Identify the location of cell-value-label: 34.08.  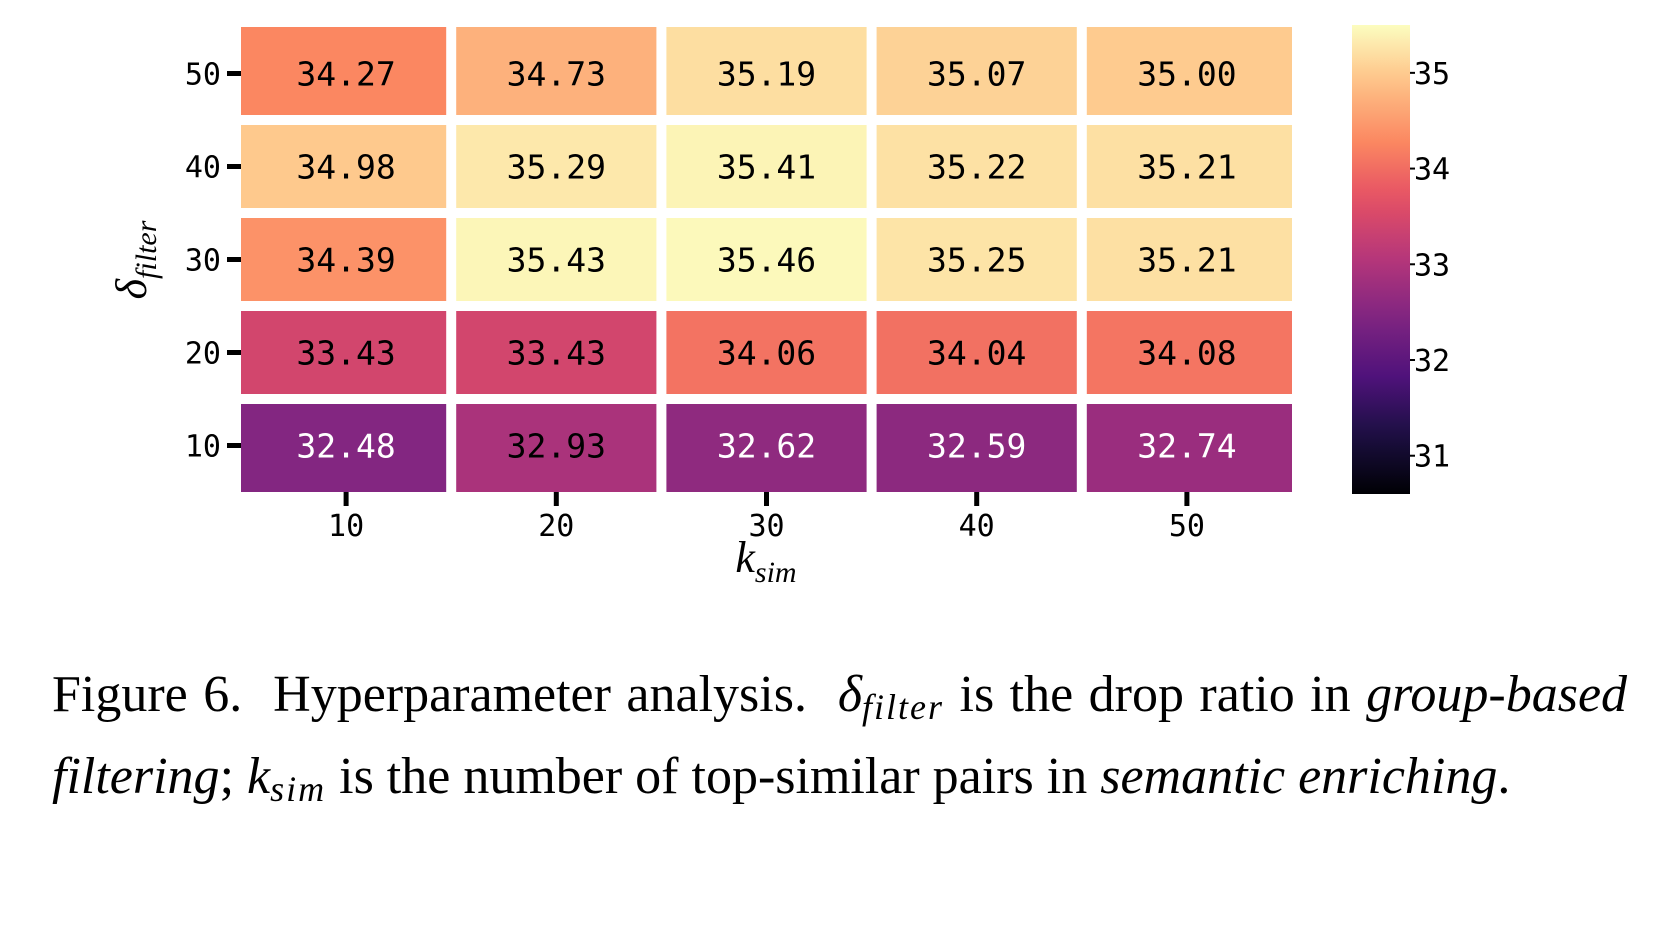
(1186, 353).